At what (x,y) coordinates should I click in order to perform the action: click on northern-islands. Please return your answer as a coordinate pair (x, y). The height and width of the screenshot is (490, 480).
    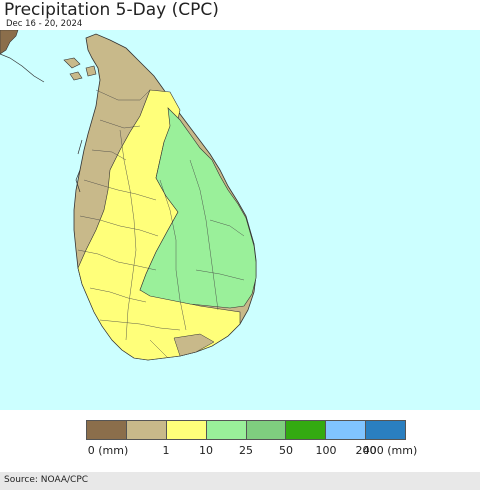
    Looking at the image, I should click on (80, 69).